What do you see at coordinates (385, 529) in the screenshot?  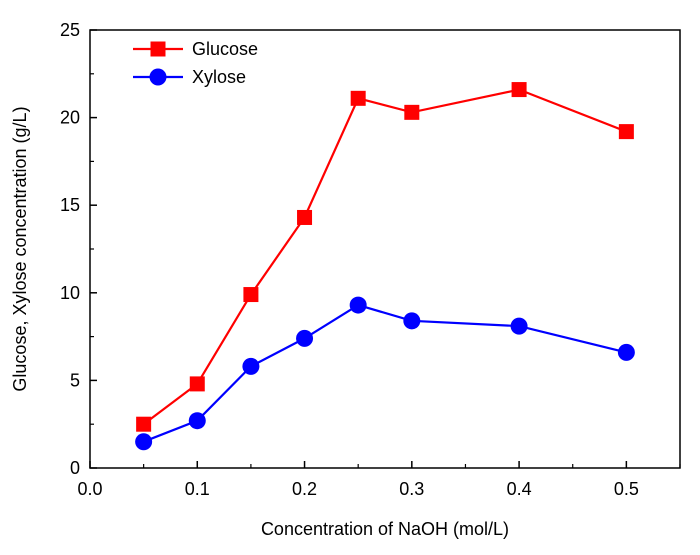 I see `x-axis-title: Concentration of NaOH (mol/L)` at bounding box center [385, 529].